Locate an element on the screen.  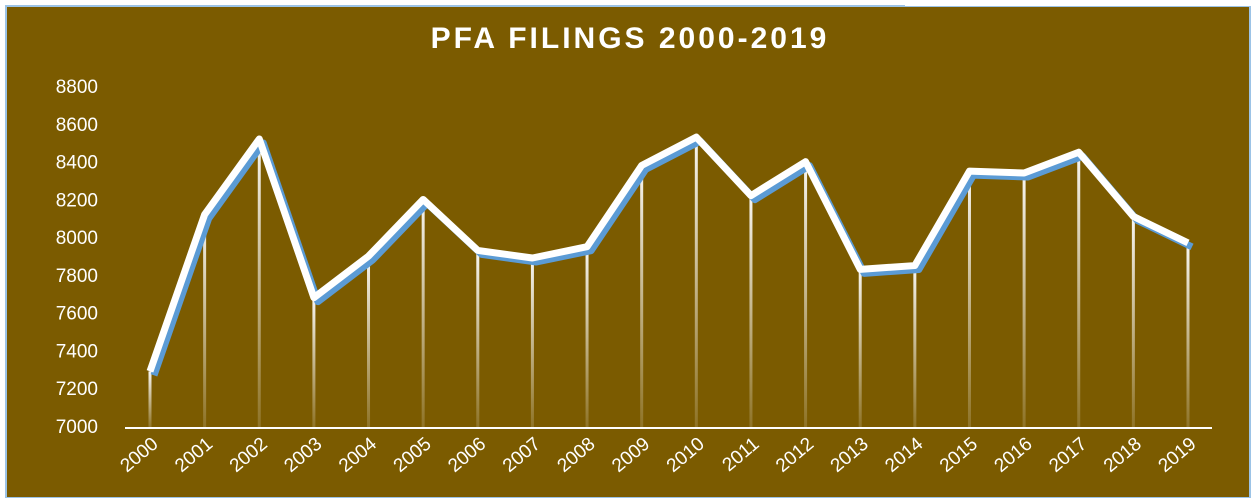
y-tick-label: 7200 is located at coordinates (77, 389).